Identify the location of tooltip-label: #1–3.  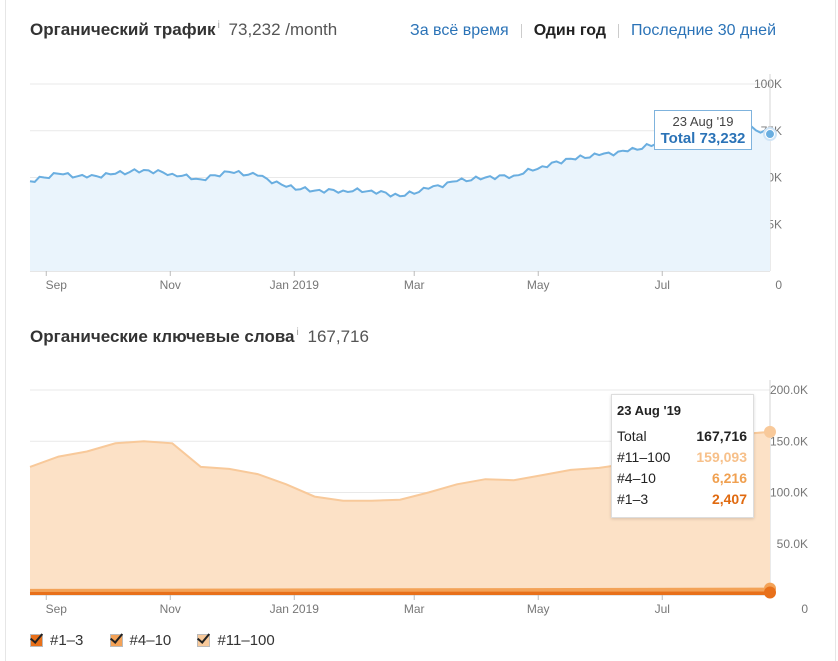
(633, 499).